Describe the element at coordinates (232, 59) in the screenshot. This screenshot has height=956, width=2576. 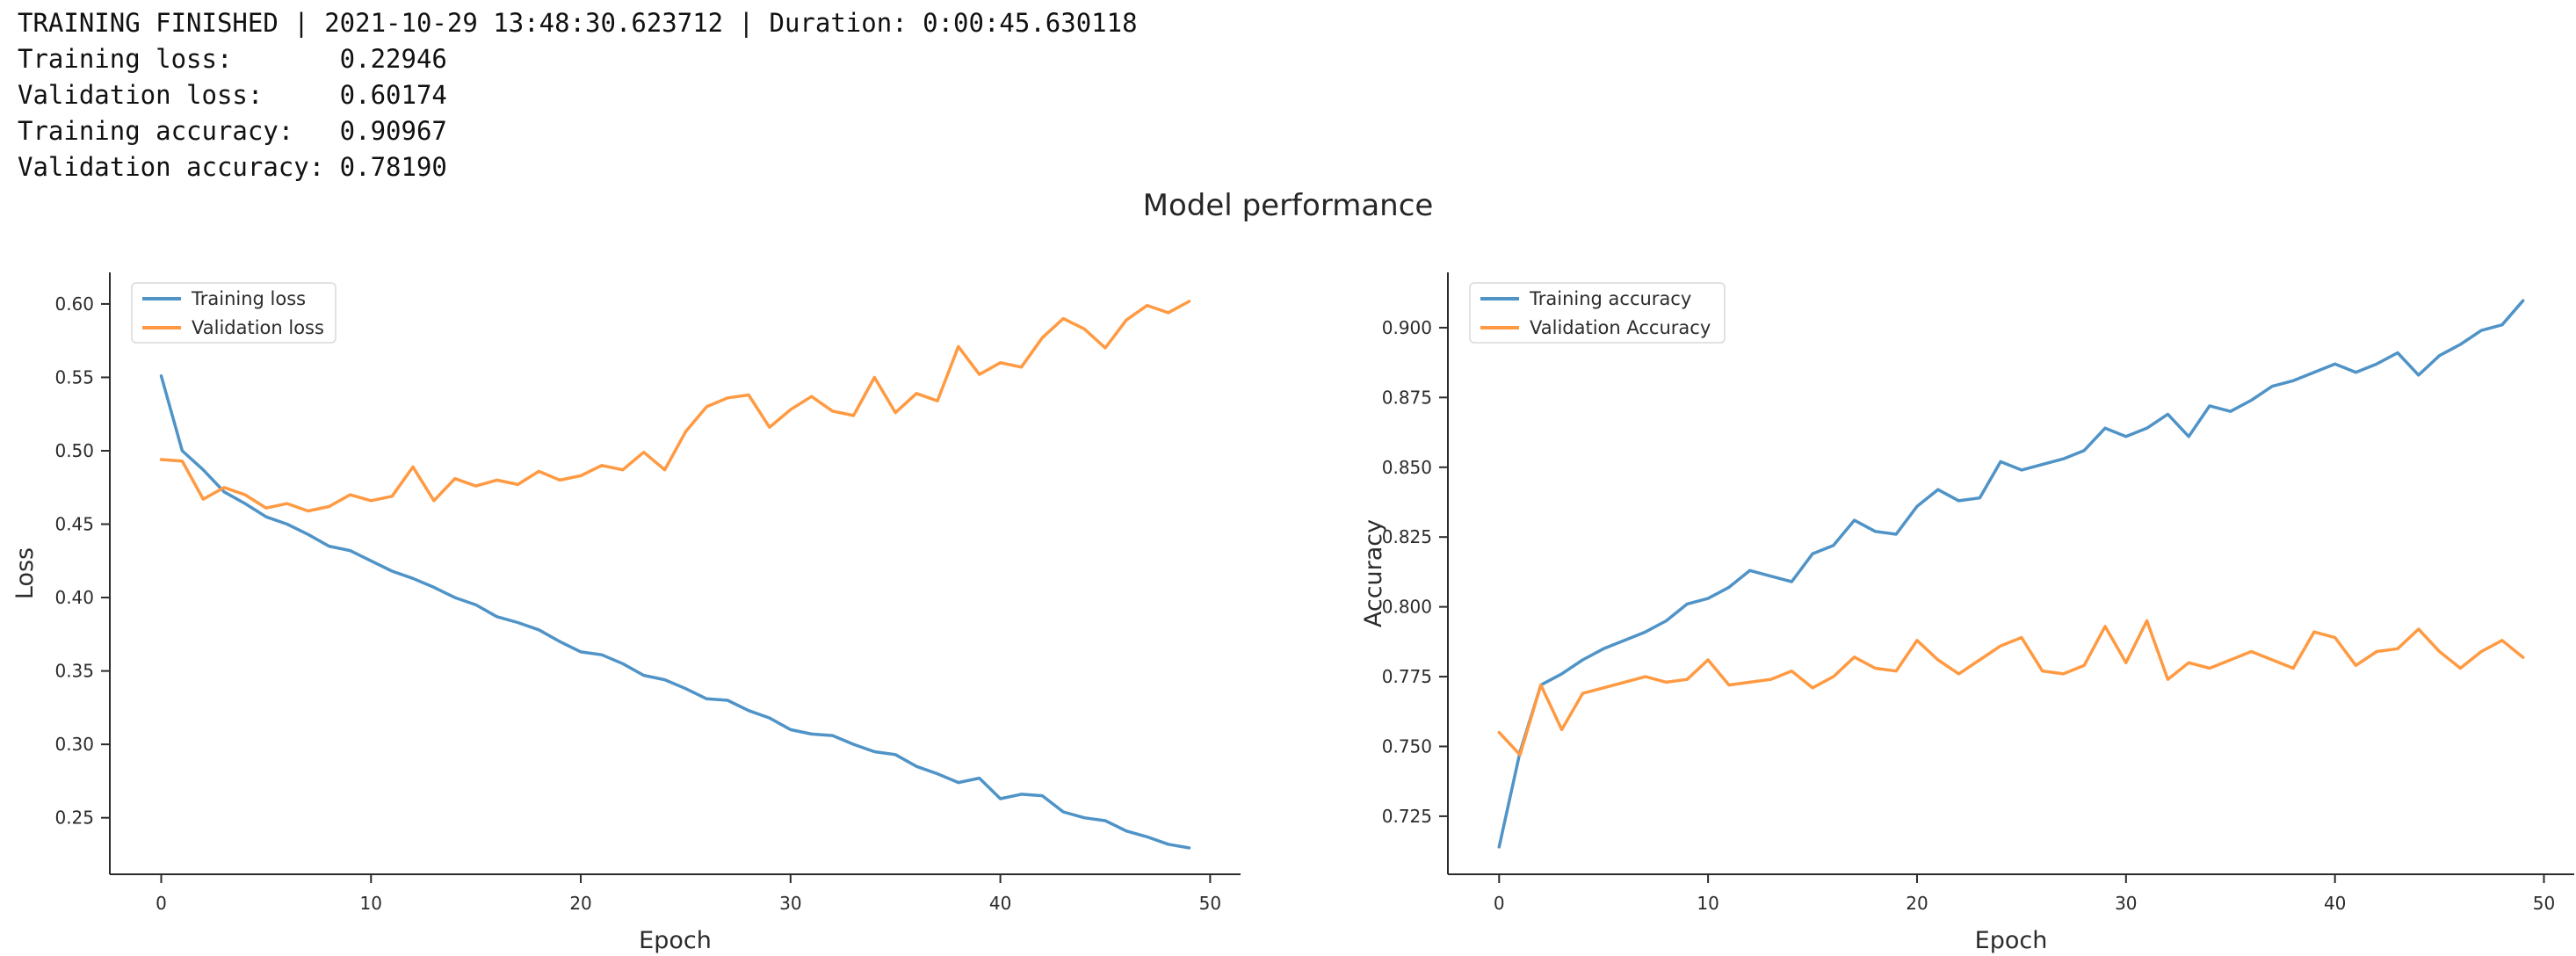
I see `summary-line: Training loss: 0.22946` at that location.